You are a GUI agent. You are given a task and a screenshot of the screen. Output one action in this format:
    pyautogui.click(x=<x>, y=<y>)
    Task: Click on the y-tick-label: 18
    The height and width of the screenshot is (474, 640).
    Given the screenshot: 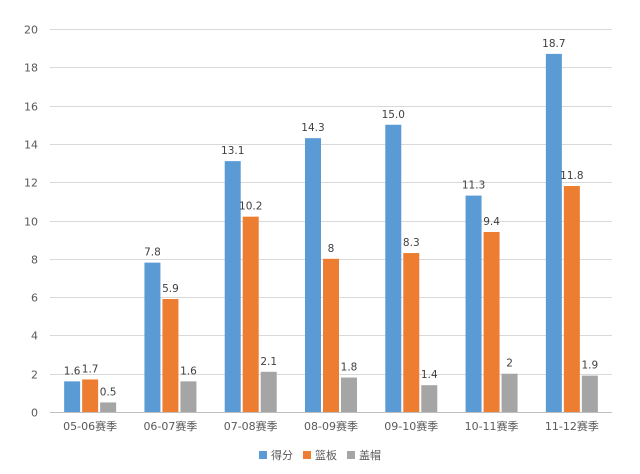 What is the action you would take?
    pyautogui.click(x=31, y=68)
    